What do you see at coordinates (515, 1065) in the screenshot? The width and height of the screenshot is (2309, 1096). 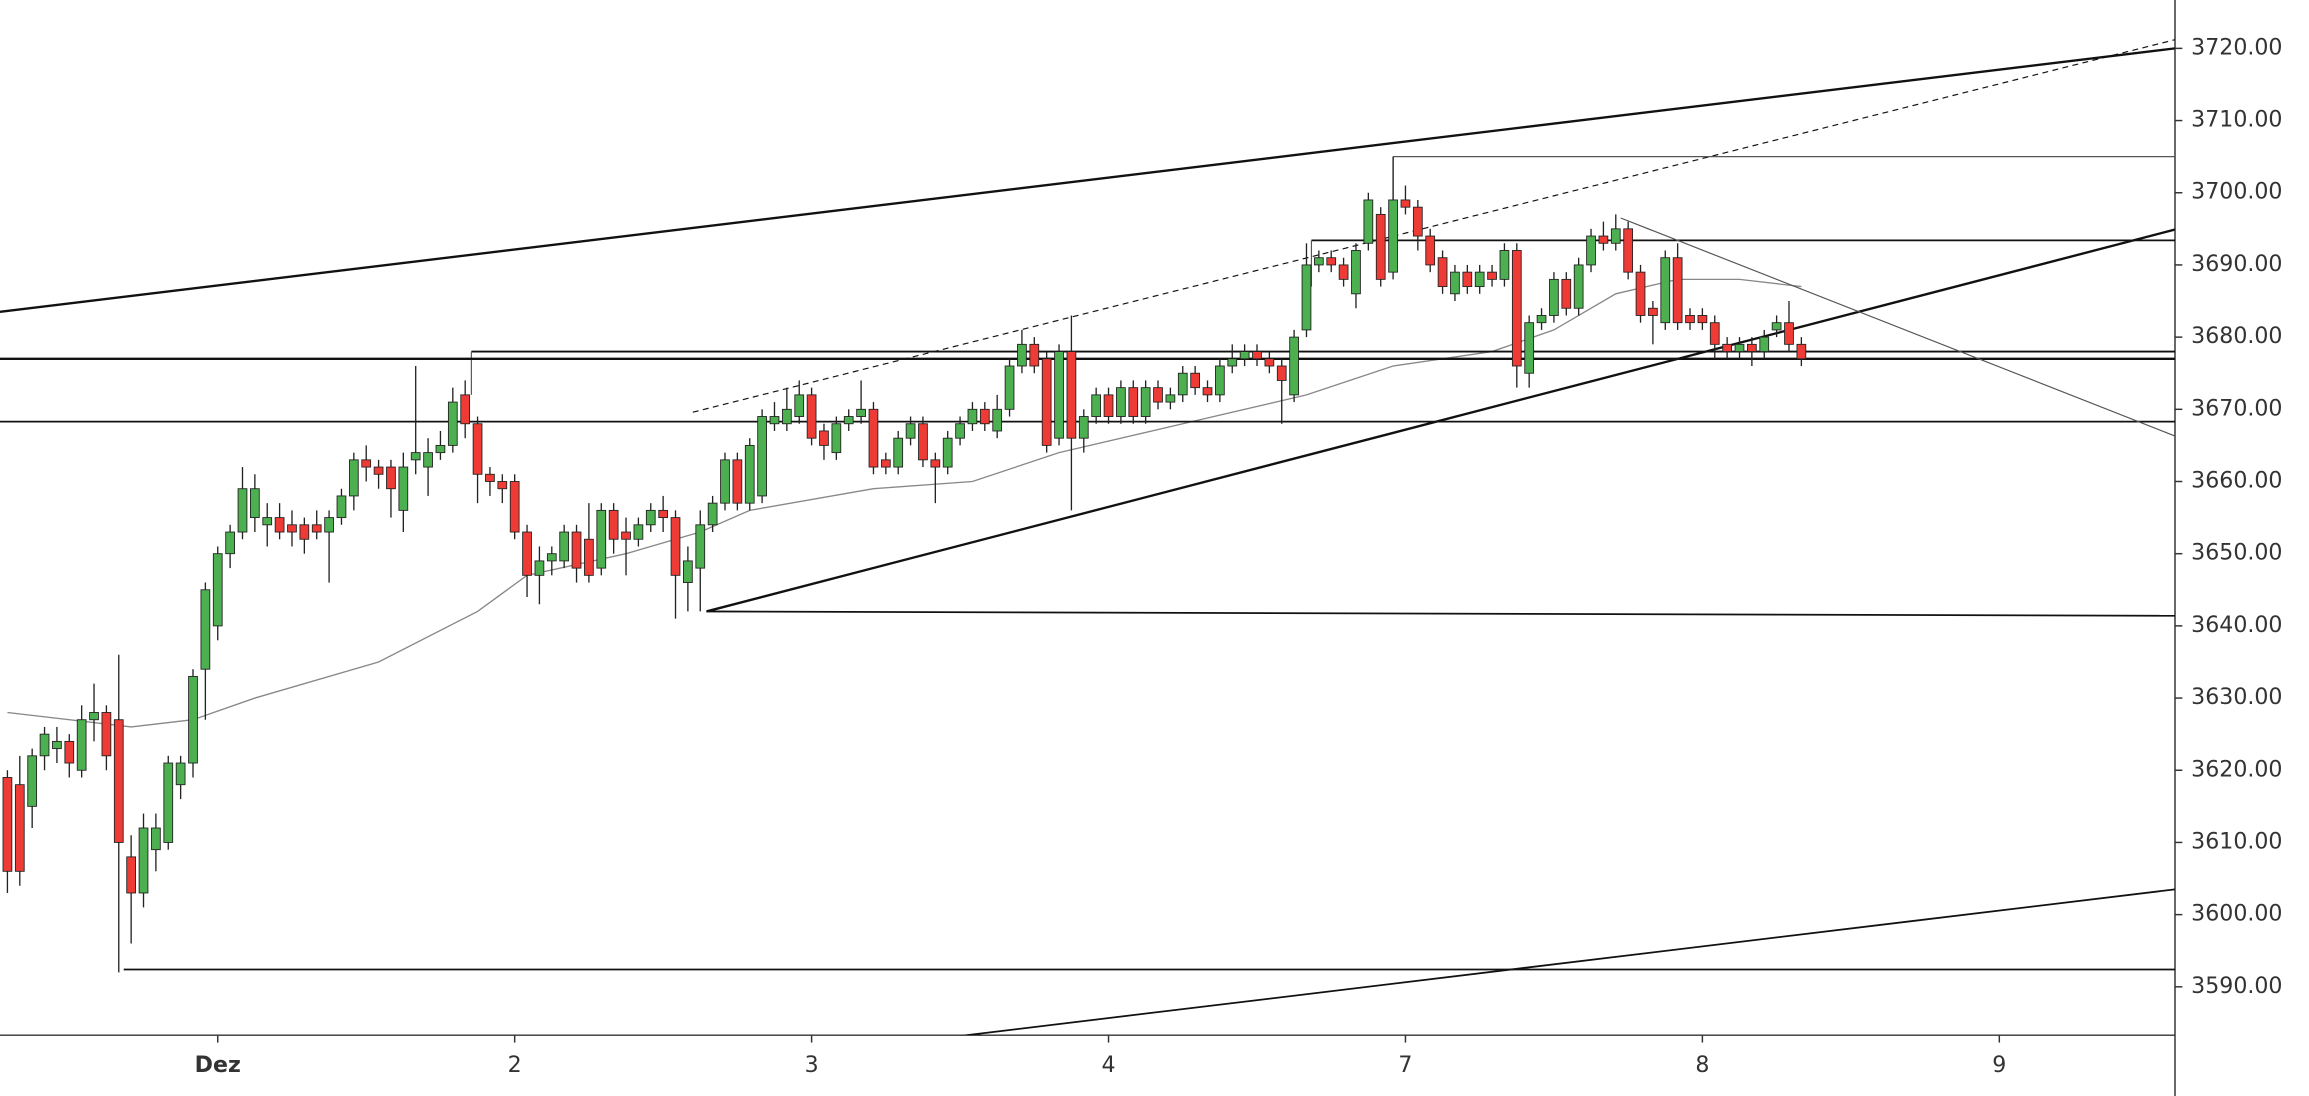 I see `x-tick-label: 2` at bounding box center [515, 1065].